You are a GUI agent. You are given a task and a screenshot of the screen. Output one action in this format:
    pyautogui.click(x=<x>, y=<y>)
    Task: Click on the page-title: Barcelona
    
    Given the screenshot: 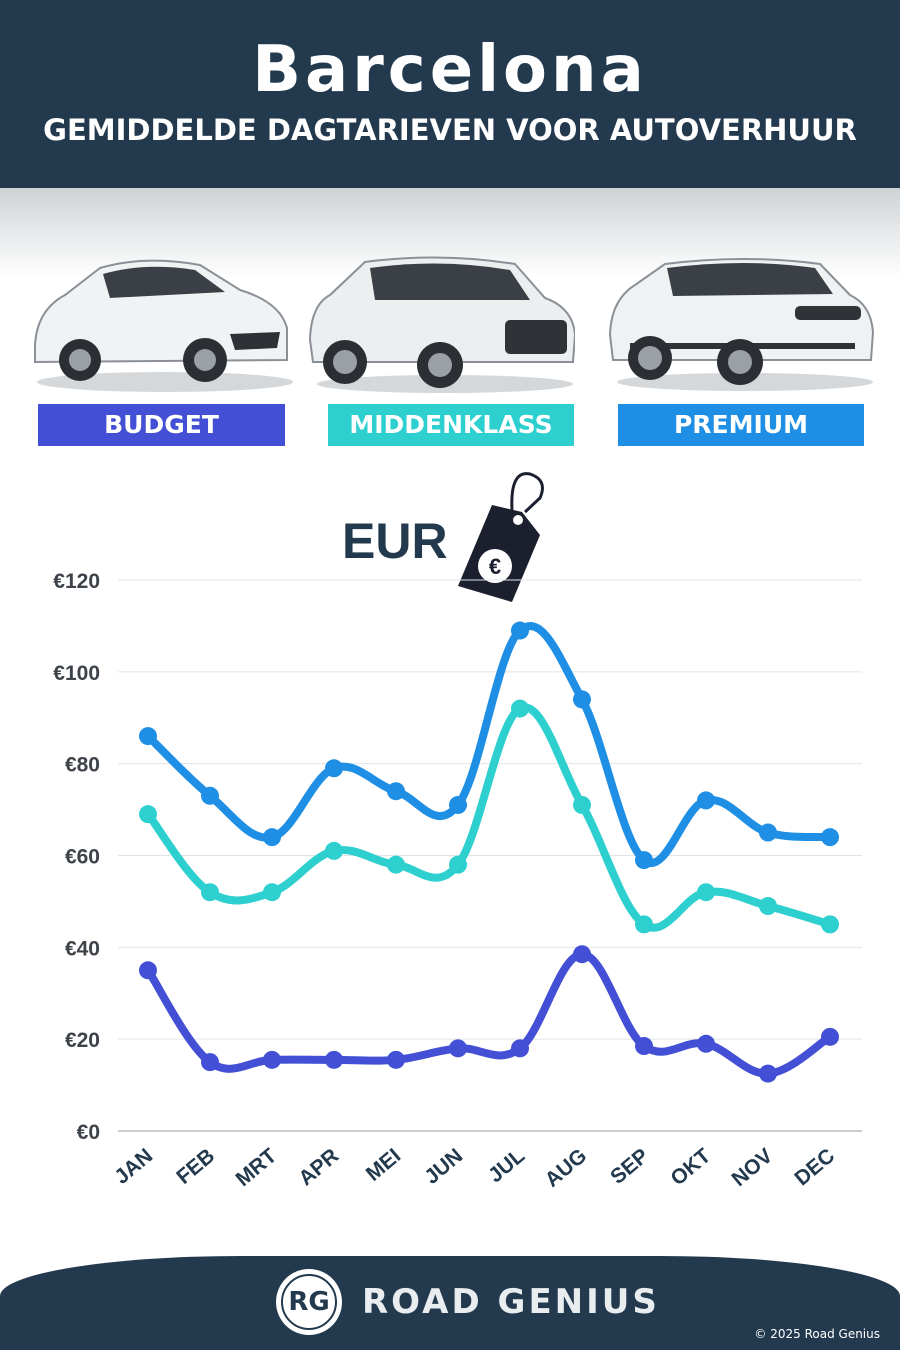 What is the action you would take?
    pyautogui.click(x=450, y=70)
    